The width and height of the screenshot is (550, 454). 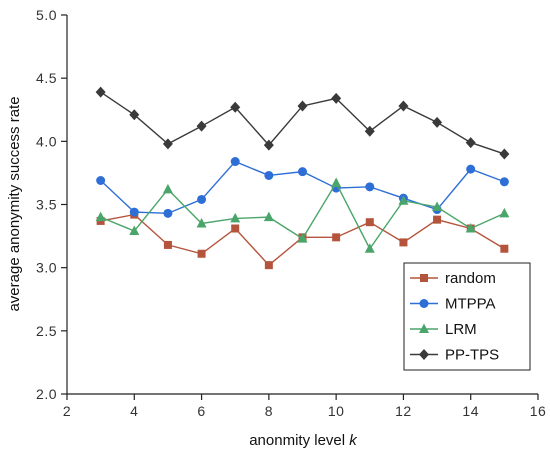 What do you see at coordinates (46, 394) in the screenshot?
I see `y-tick-label: 2.0` at bounding box center [46, 394].